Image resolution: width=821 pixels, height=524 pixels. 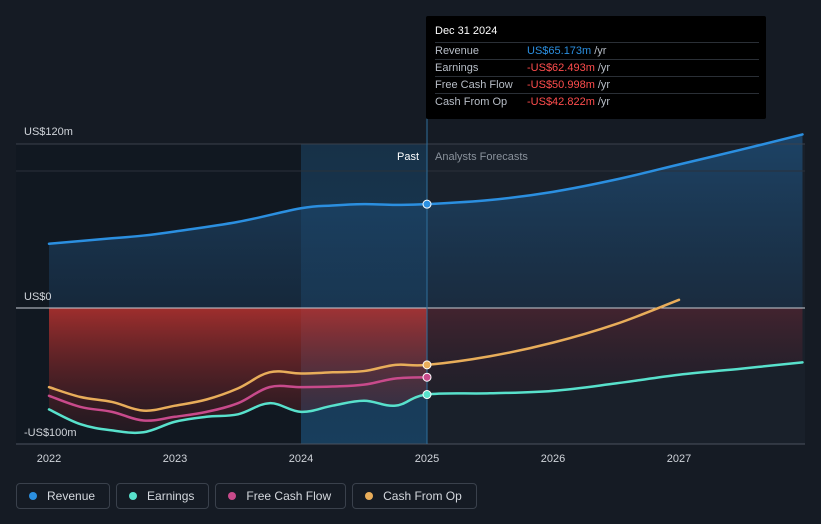 What do you see at coordinates (175, 459) in the screenshot?
I see `x-tick-label: 2023` at bounding box center [175, 459].